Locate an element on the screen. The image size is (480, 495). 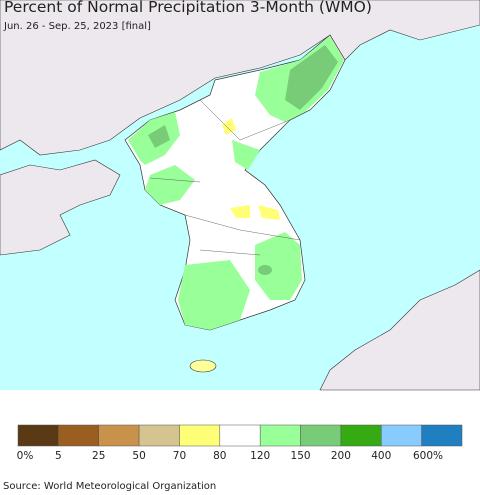
borders is located at coordinates (225, 177).